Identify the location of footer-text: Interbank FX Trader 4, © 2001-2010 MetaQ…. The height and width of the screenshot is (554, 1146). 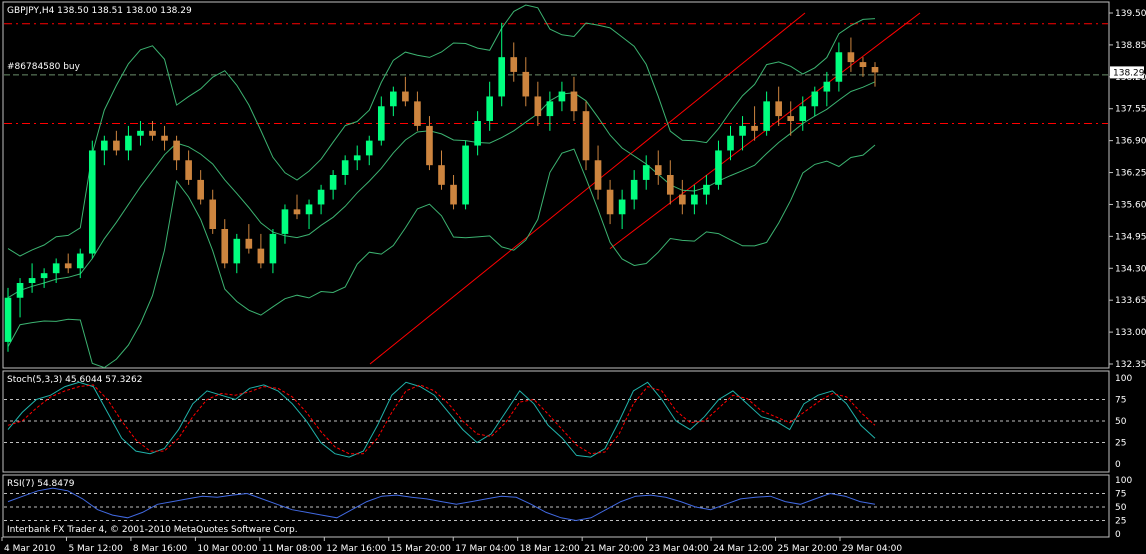
(152, 530).